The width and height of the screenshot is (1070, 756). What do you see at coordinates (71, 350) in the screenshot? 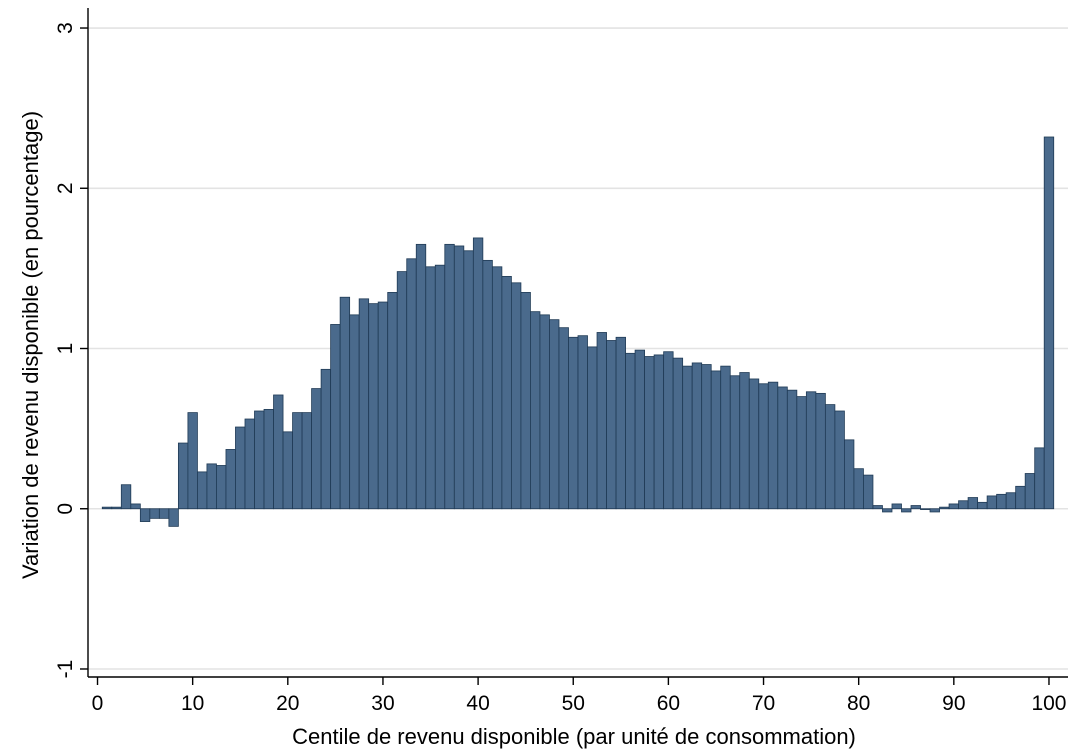
I see `y-axis-ticks: -1 0 1 2 3` at bounding box center [71, 350].